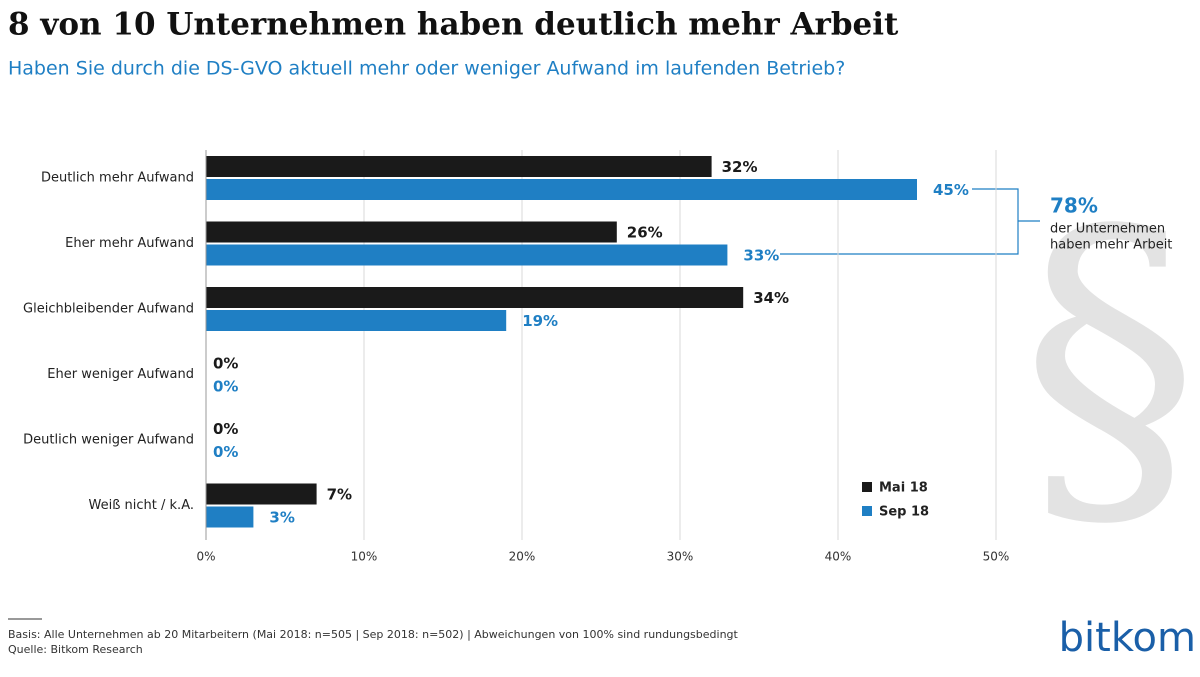  I want to click on value-label: 19%, so click(540, 321).